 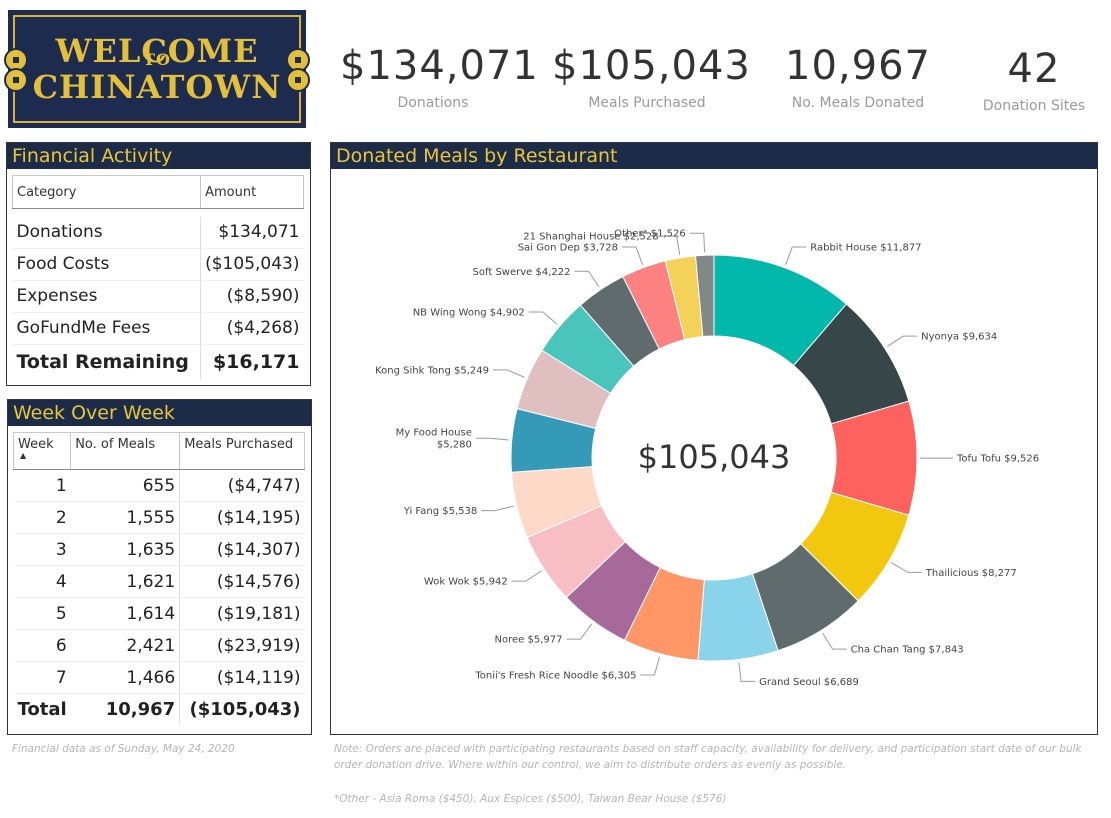 I want to click on table-row: GoFundMe Fees ($4,268), so click(x=158, y=328).